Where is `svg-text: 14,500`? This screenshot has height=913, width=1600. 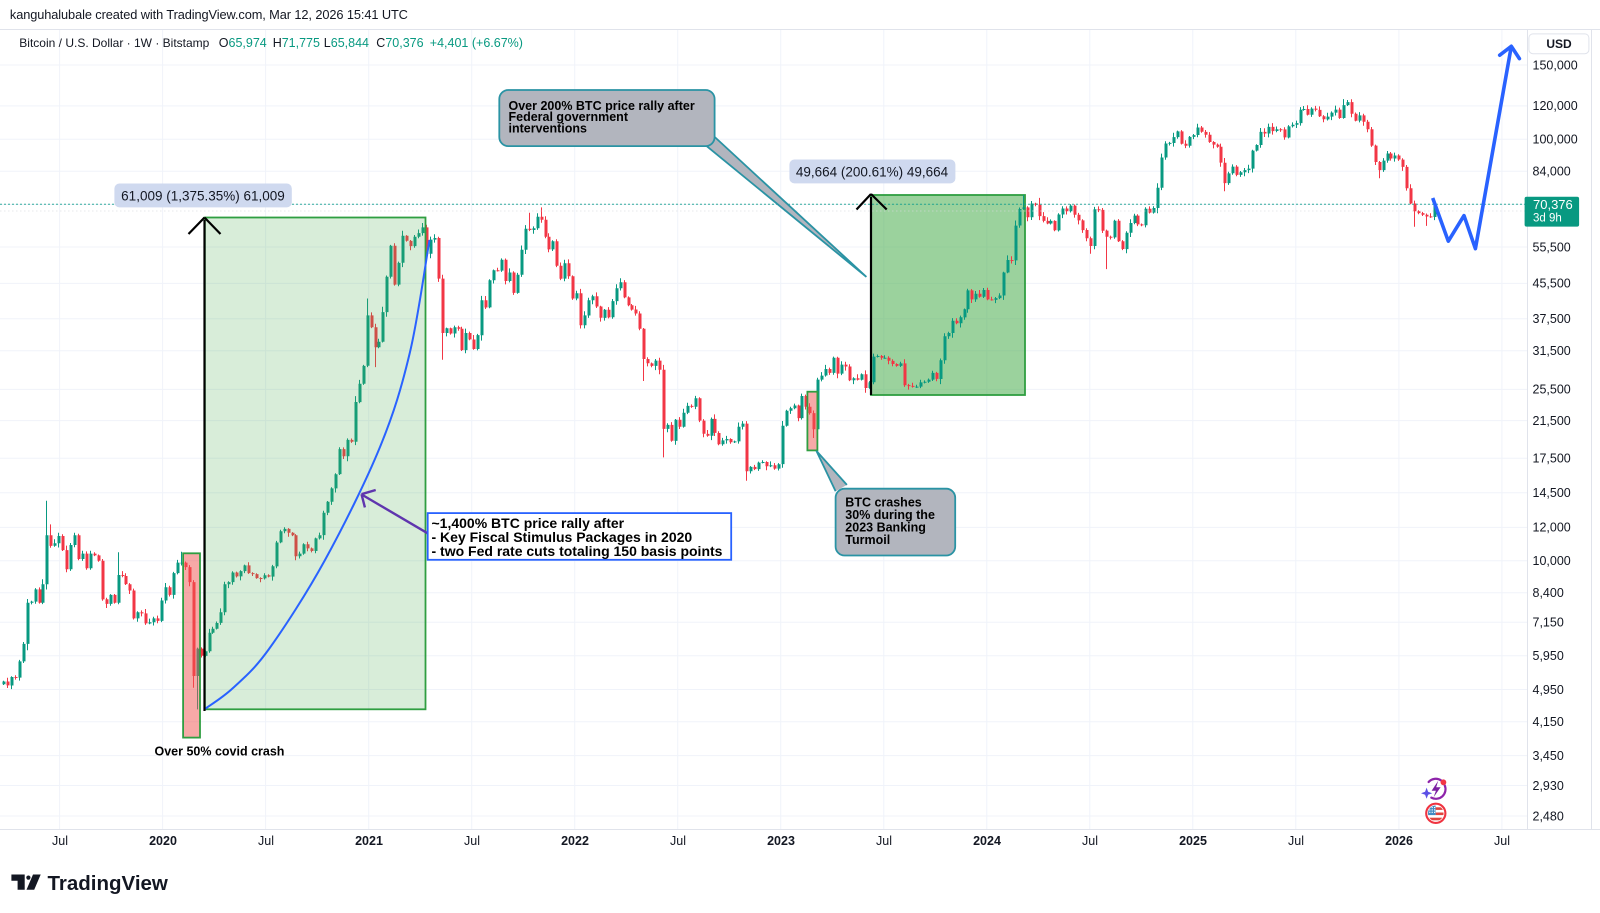
svg-text: 14,500 is located at coordinates (1552, 493).